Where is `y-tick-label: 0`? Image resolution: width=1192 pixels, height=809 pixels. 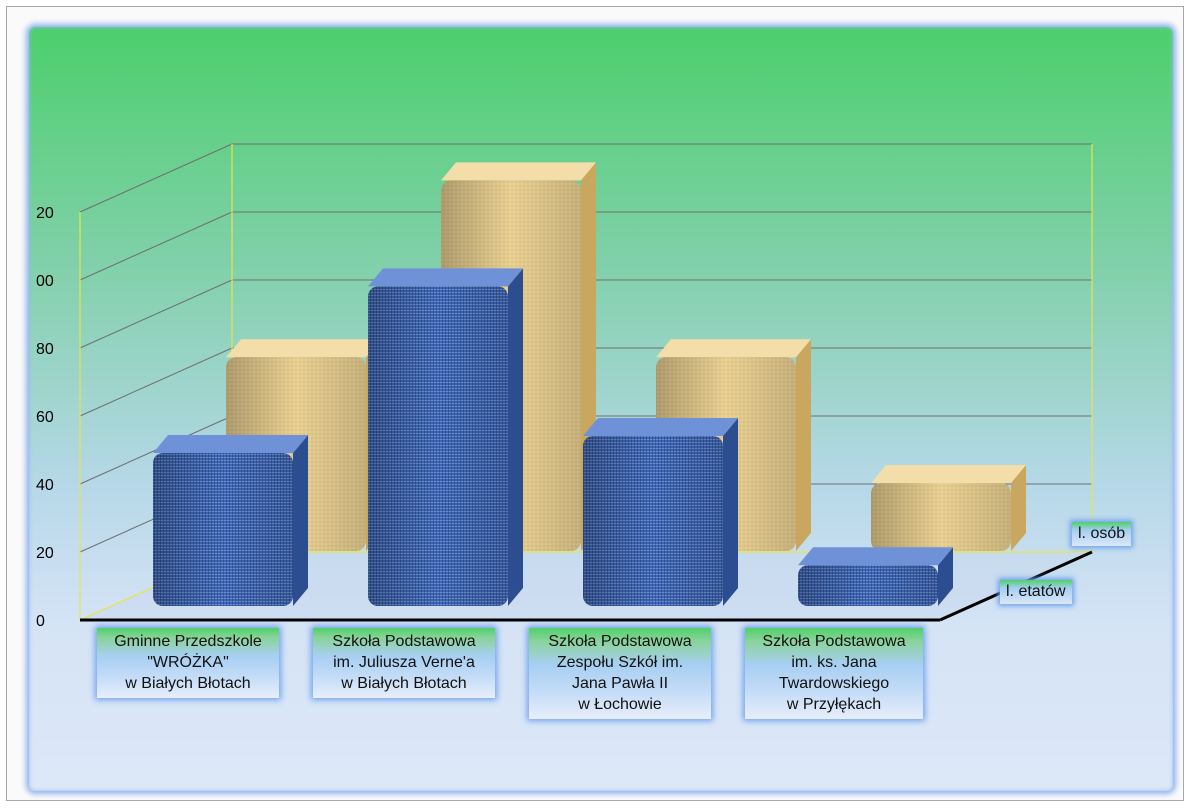
y-tick-label: 0 is located at coordinates (40, 621).